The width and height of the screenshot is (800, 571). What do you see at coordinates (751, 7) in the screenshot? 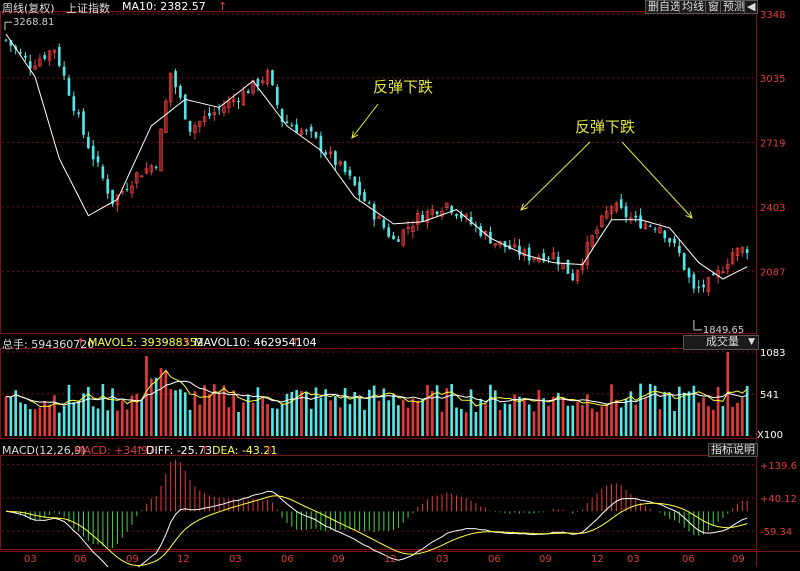
I see `collapse-panel-icon: ◀` at bounding box center [751, 7].